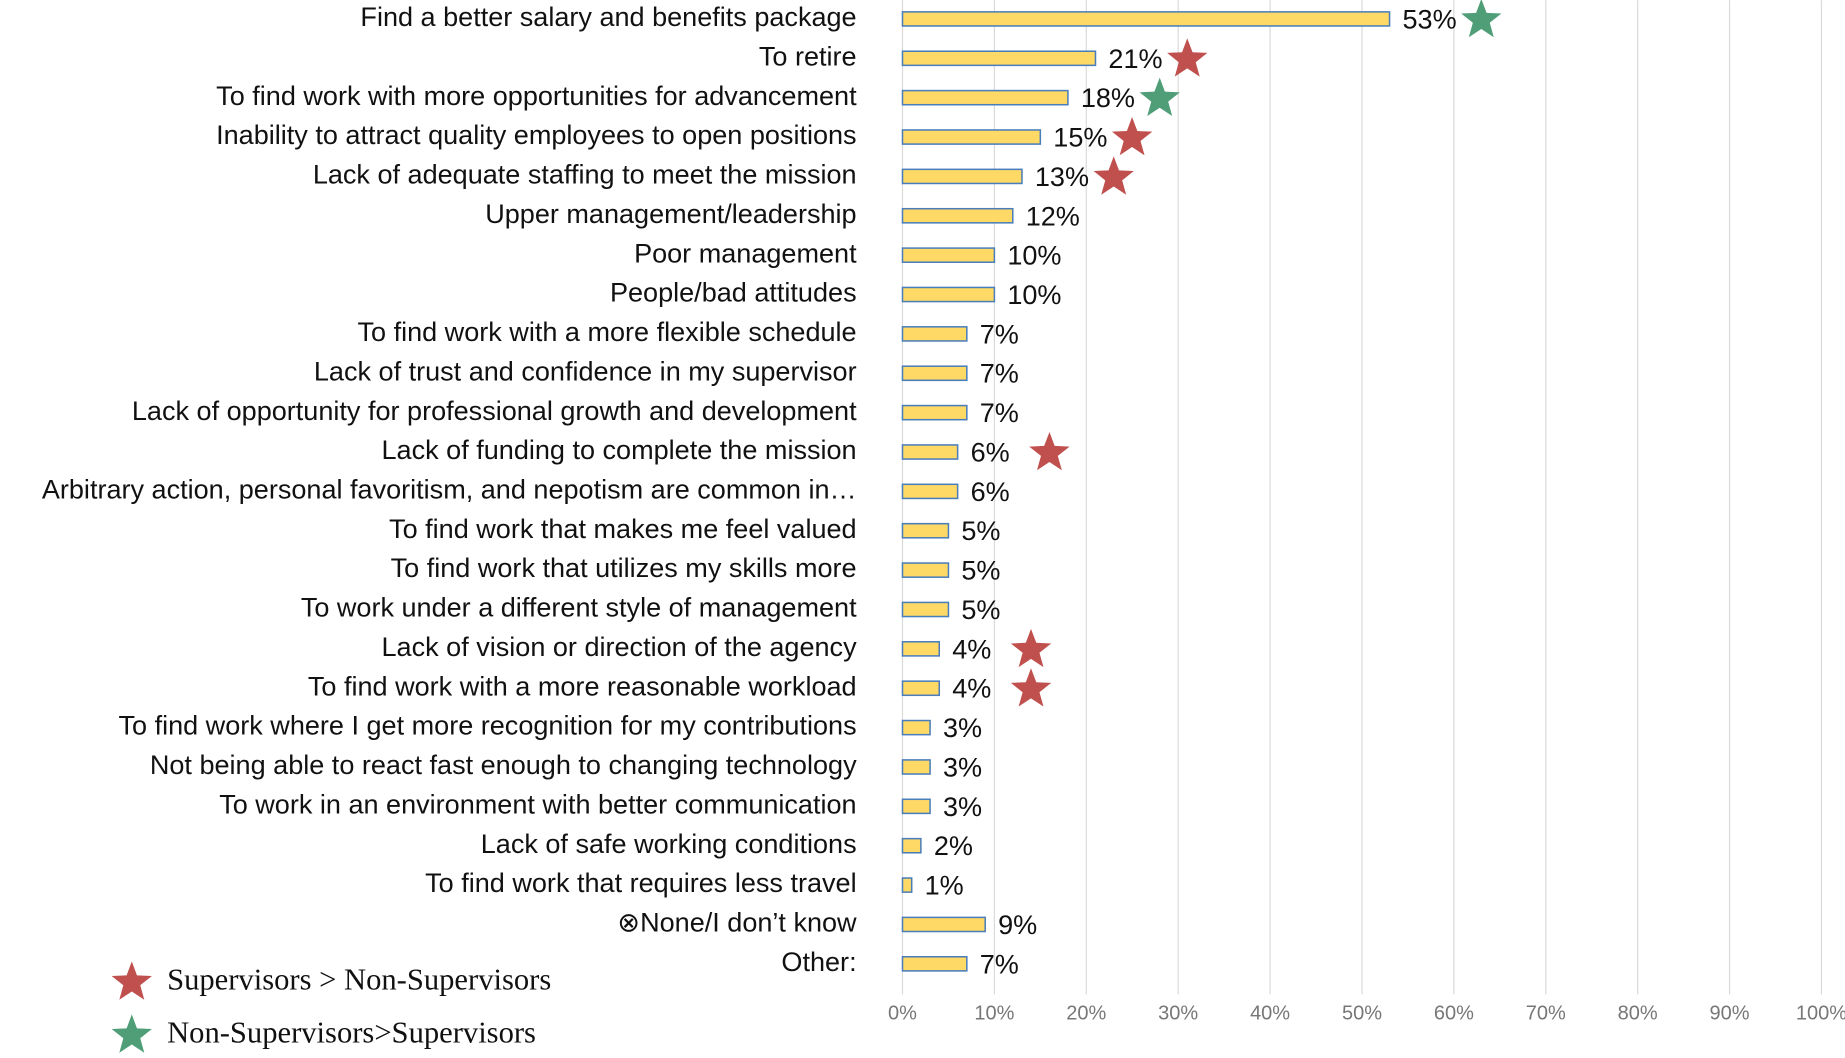 This screenshot has height=1058, width=1845. Describe the element at coordinates (670, 214) in the screenshot. I see `category-label: Upper management/leadership` at that location.